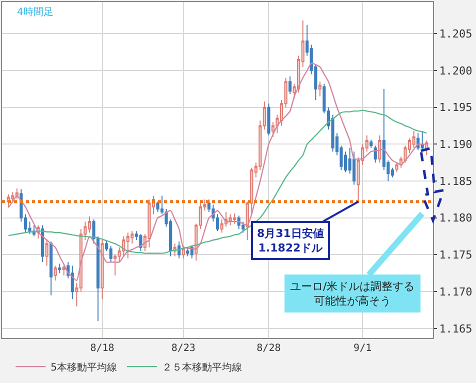  What do you see at coordinates (455, 329) in the screenshot?
I see `y-tick-label: 1.165` at bounding box center [455, 329].